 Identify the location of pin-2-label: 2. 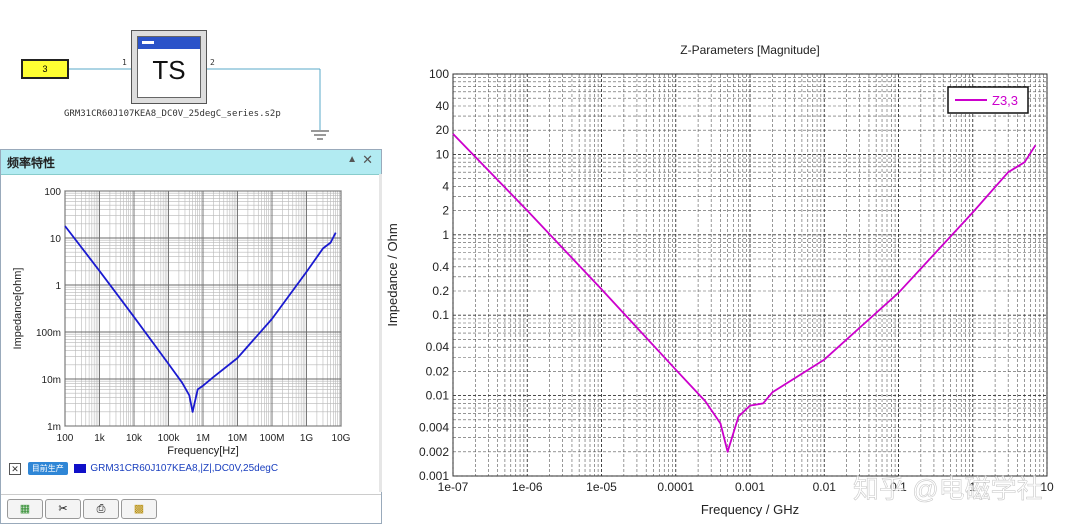
(212, 62).